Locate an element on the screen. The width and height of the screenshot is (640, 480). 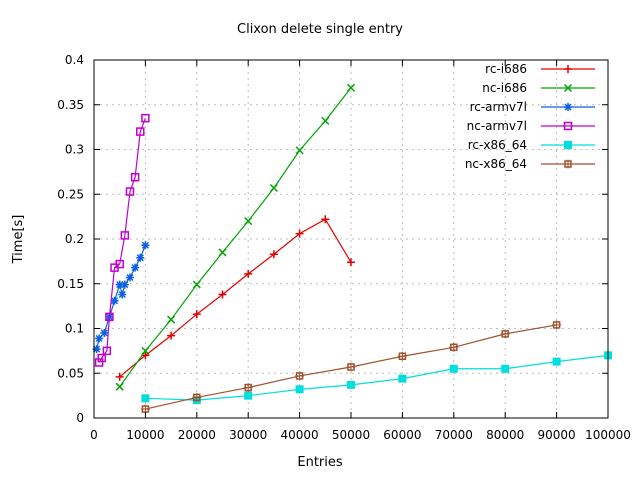
x-tick-label: 70000 is located at coordinates (454, 435).